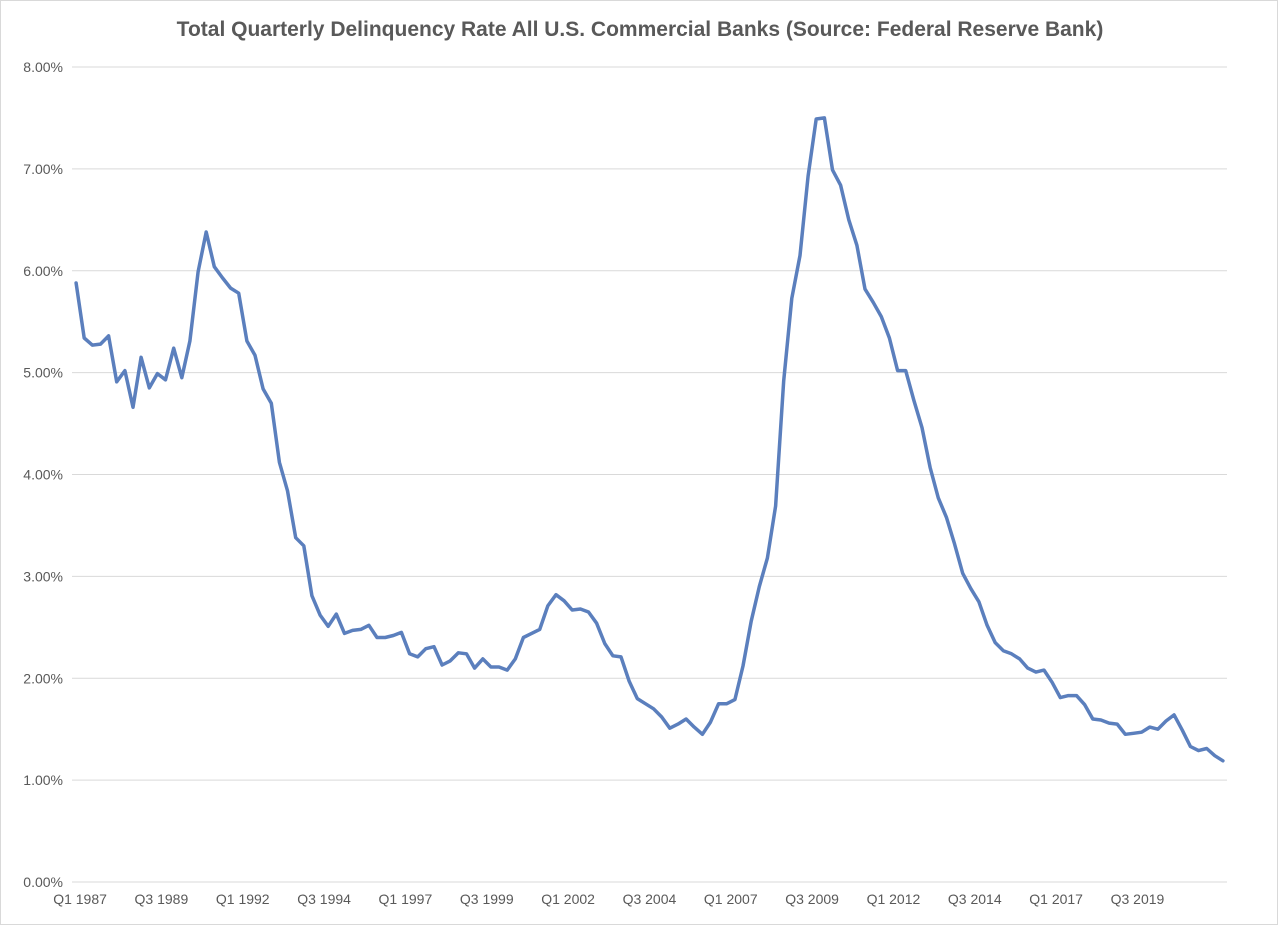 This screenshot has height=927, width=1280. Describe the element at coordinates (568, 899) in the screenshot. I see `x-tick-label: Q1 2002` at that location.